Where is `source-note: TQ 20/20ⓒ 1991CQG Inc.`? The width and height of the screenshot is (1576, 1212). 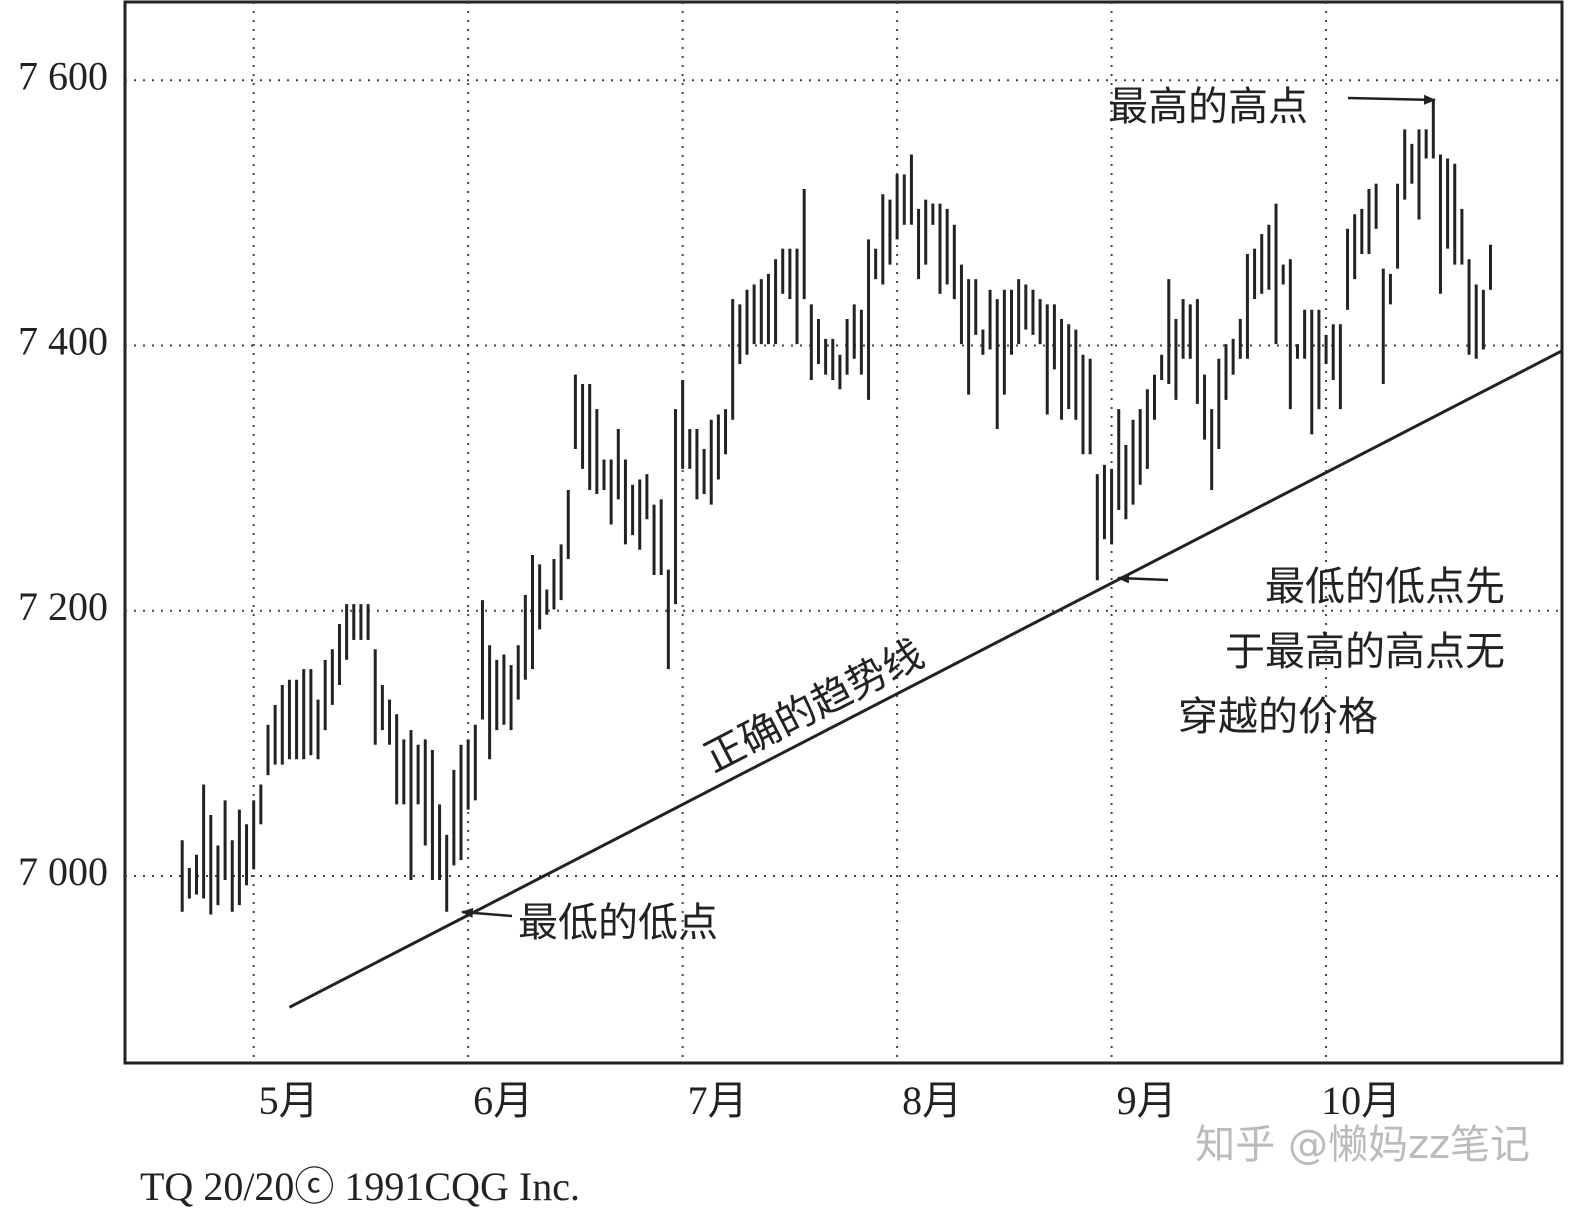 source-note: TQ 20/20ⓒ 1991CQG Inc. is located at coordinates (360, 1186).